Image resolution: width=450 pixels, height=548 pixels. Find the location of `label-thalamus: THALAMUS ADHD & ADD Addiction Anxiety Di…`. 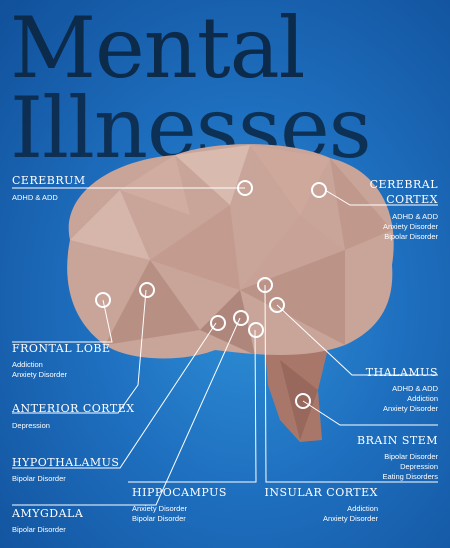

label-thalamus: THALAMUS ADHD & ADD Addiction Anxiety Di… is located at coordinates (402, 390).